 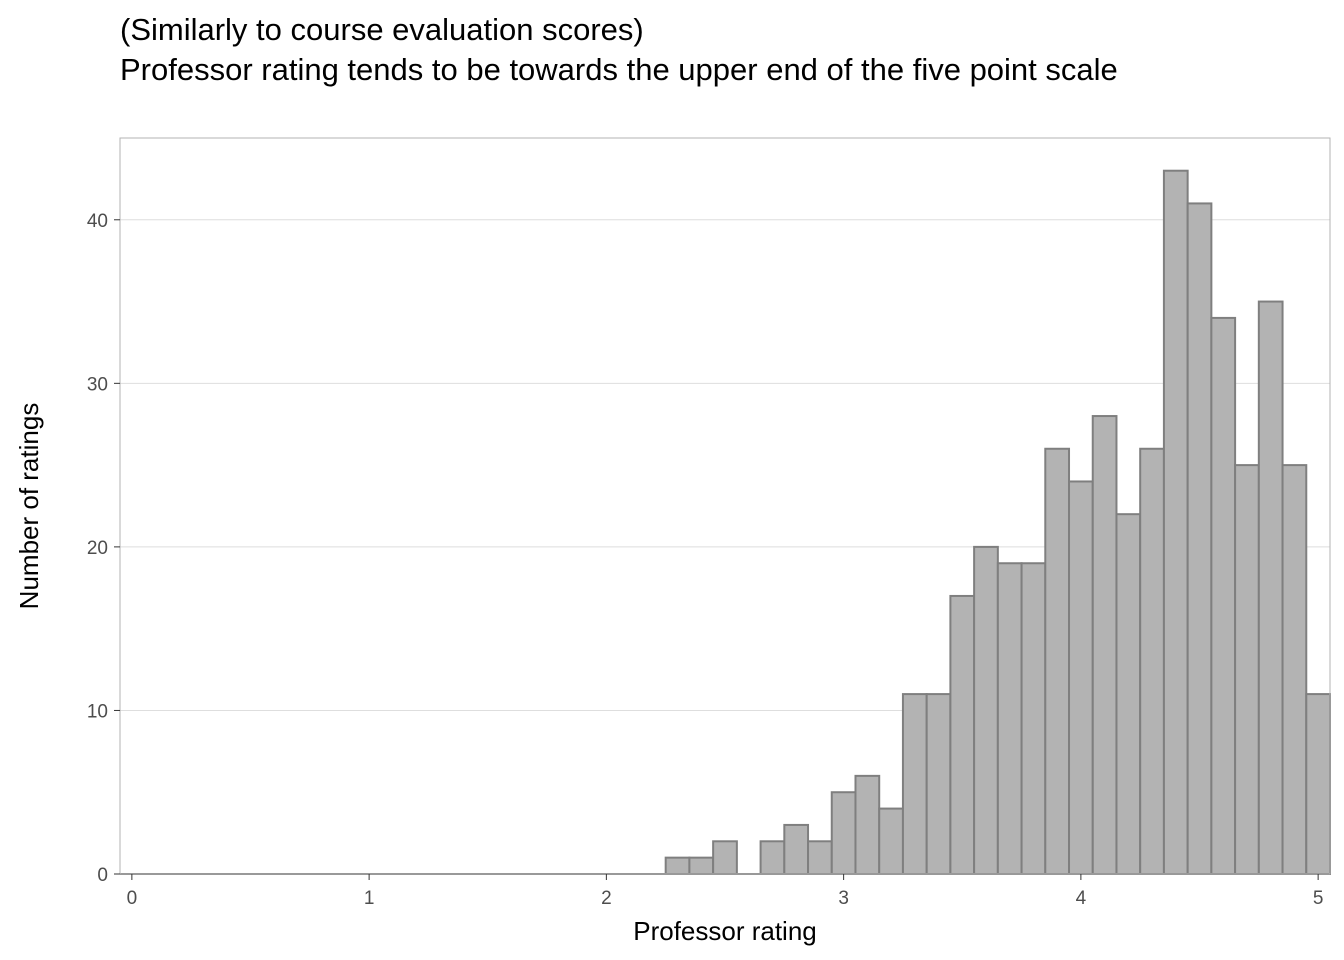 I want to click on x-tick-label: 1, so click(x=369, y=898).